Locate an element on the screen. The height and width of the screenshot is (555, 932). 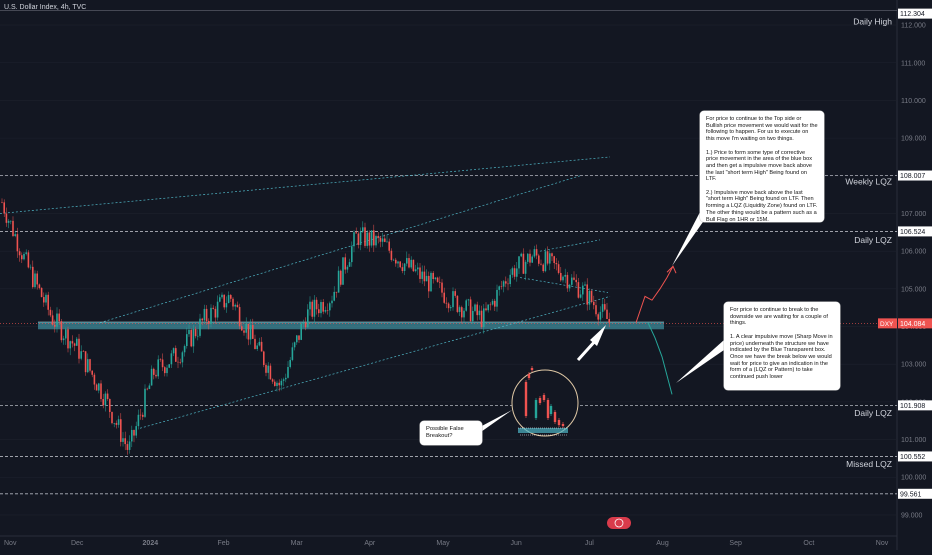
bear-projection is located at coordinates (660, 358).